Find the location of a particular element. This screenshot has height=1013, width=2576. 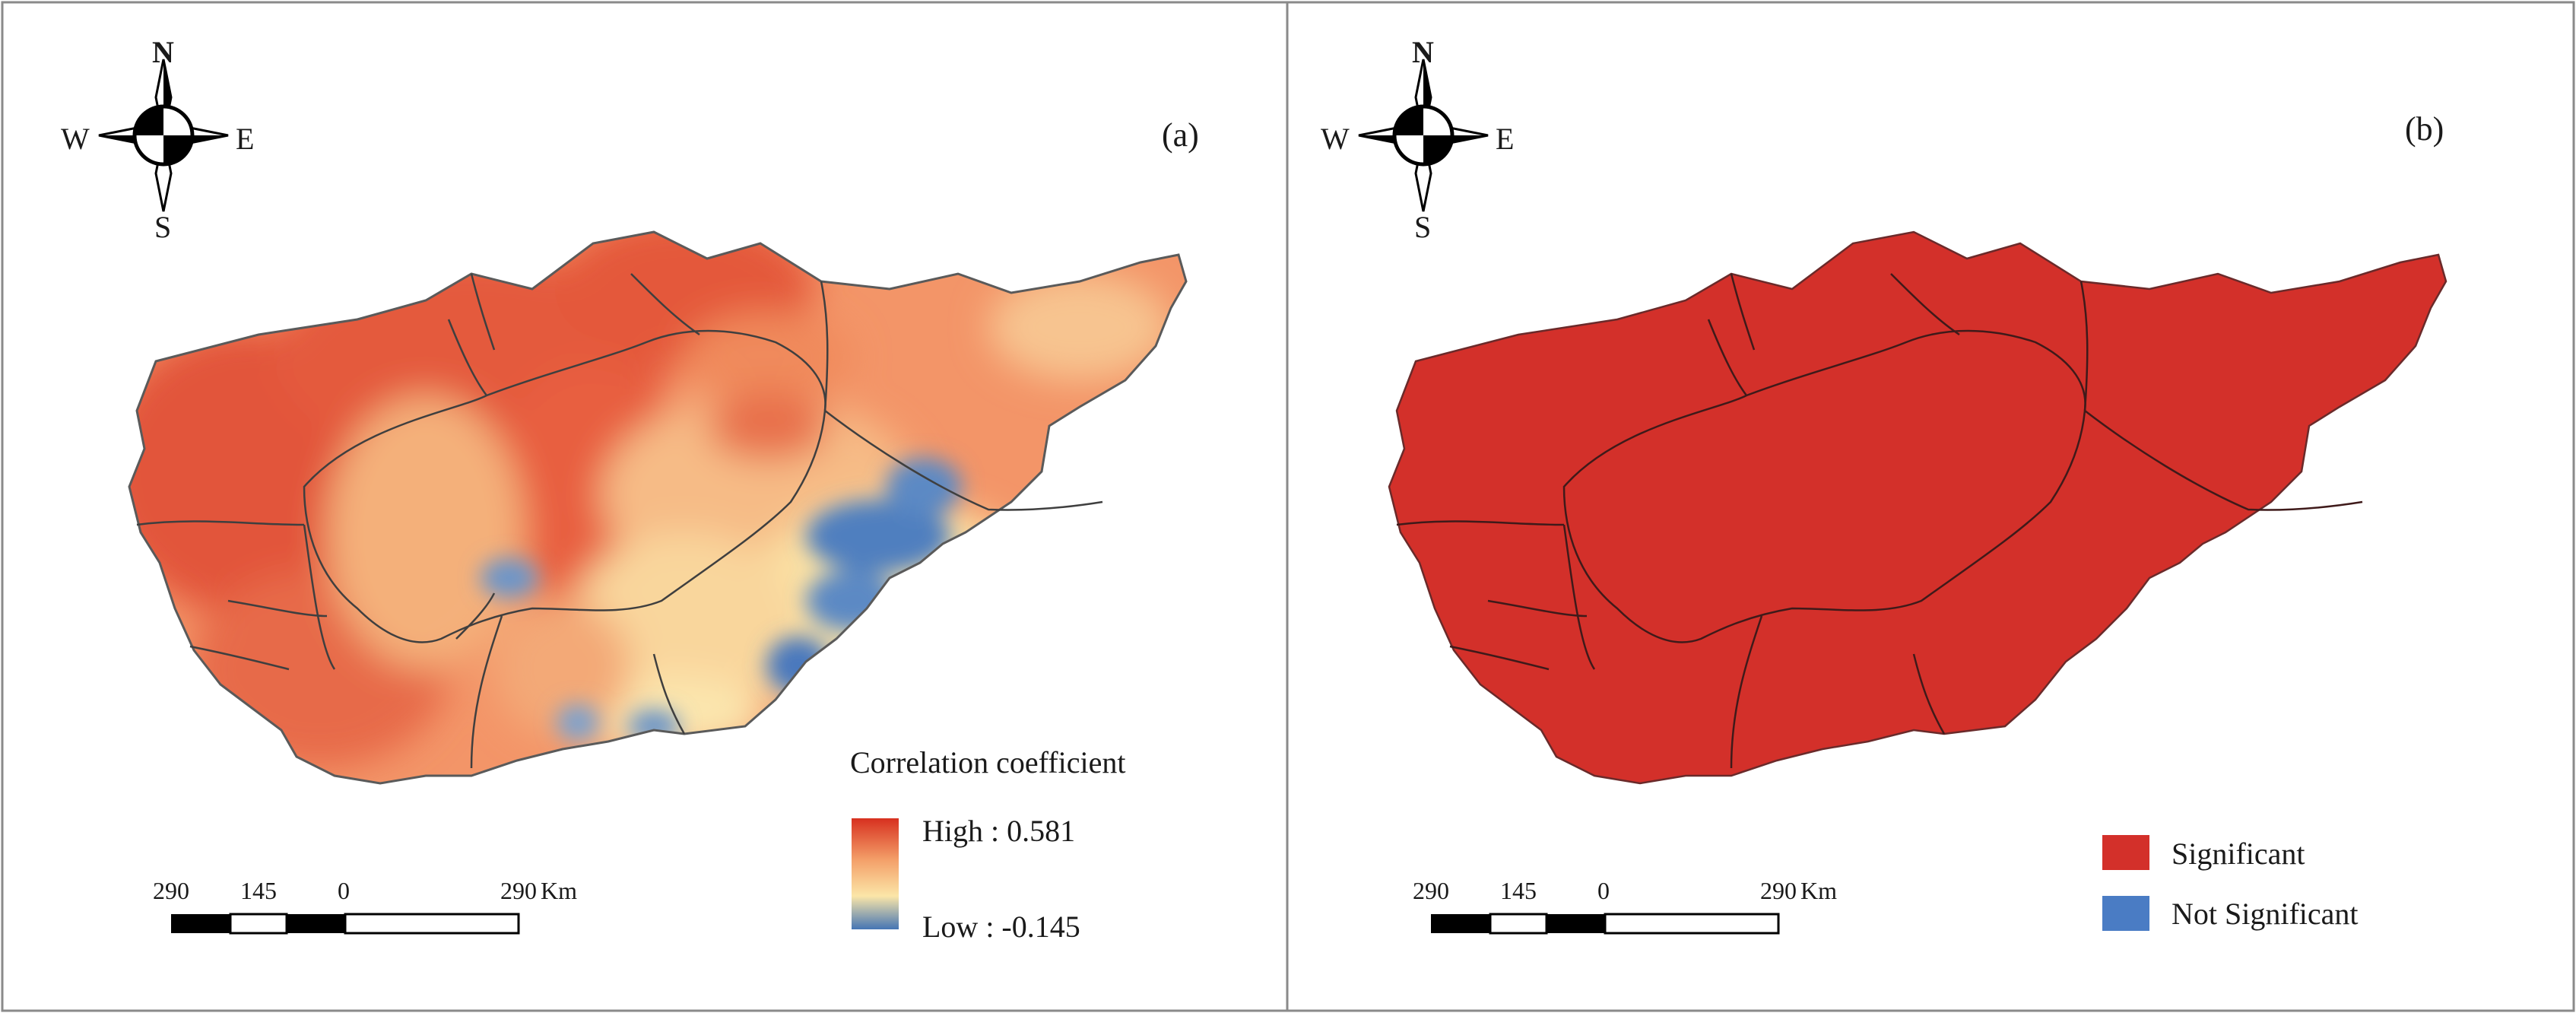

scale-a-unit: Km is located at coordinates (559, 891).